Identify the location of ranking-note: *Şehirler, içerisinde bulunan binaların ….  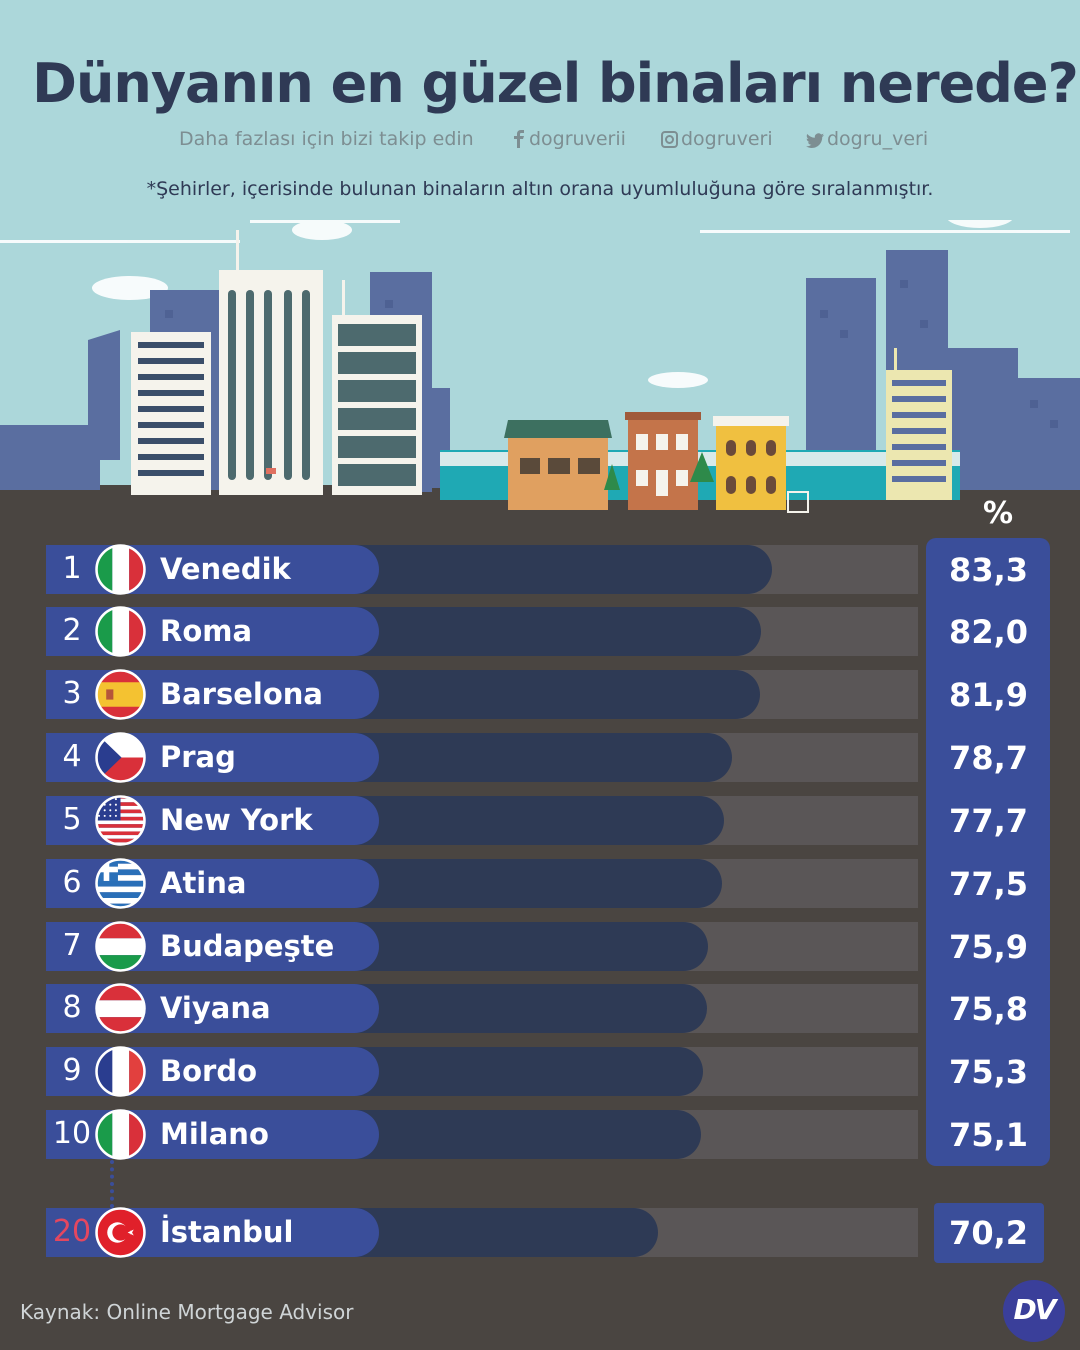
(540, 189).